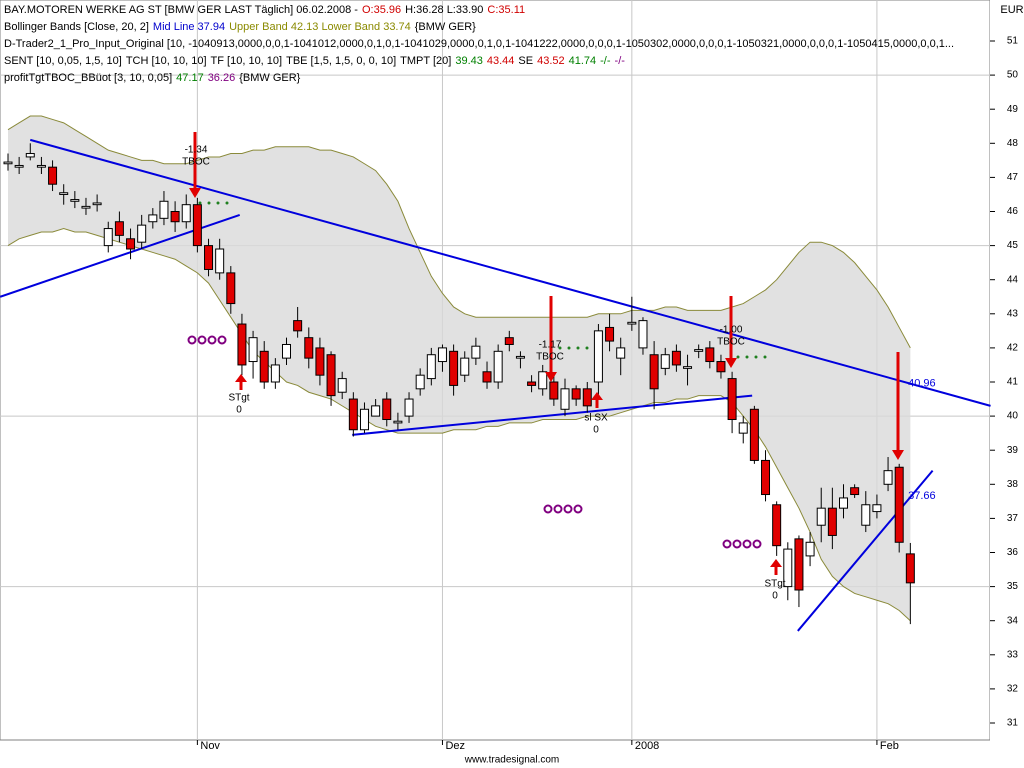  What do you see at coordinates (166, 61) in the screenshot?
I see `legend-text: TCH [10, 10, 10]` at bounding box center [166, 61].